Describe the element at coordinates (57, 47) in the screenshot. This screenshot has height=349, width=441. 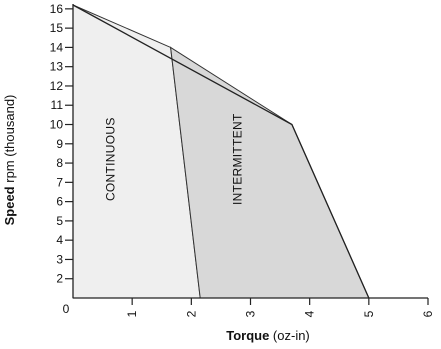
I see `y-tick-label-14: 14` at that location.